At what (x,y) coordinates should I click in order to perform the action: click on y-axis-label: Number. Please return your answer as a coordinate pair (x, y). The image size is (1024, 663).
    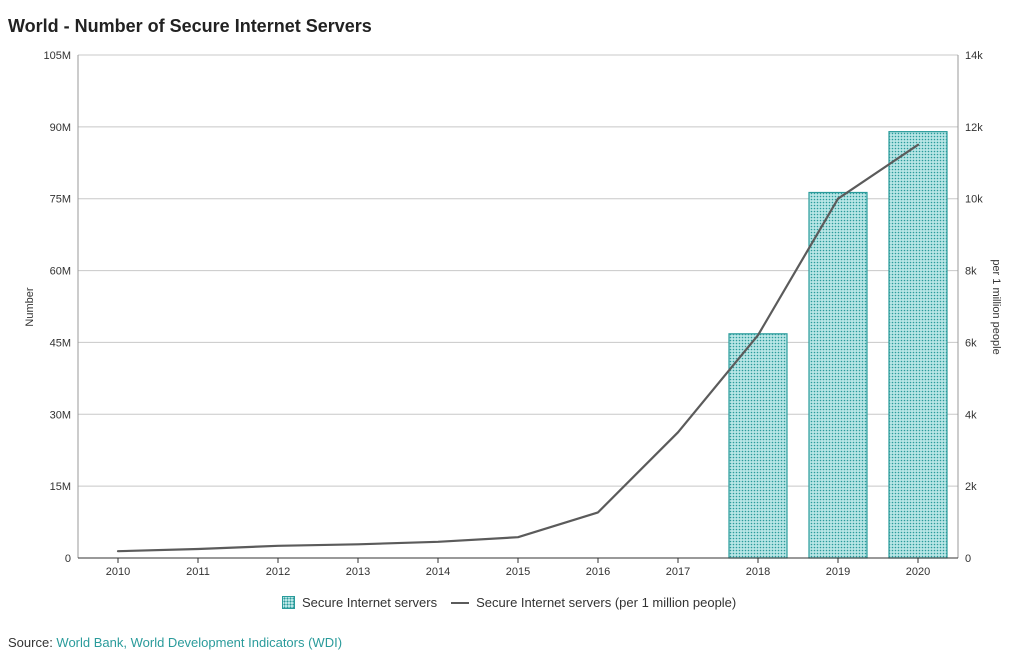
    Looking at the image, I should click on (30, 306).